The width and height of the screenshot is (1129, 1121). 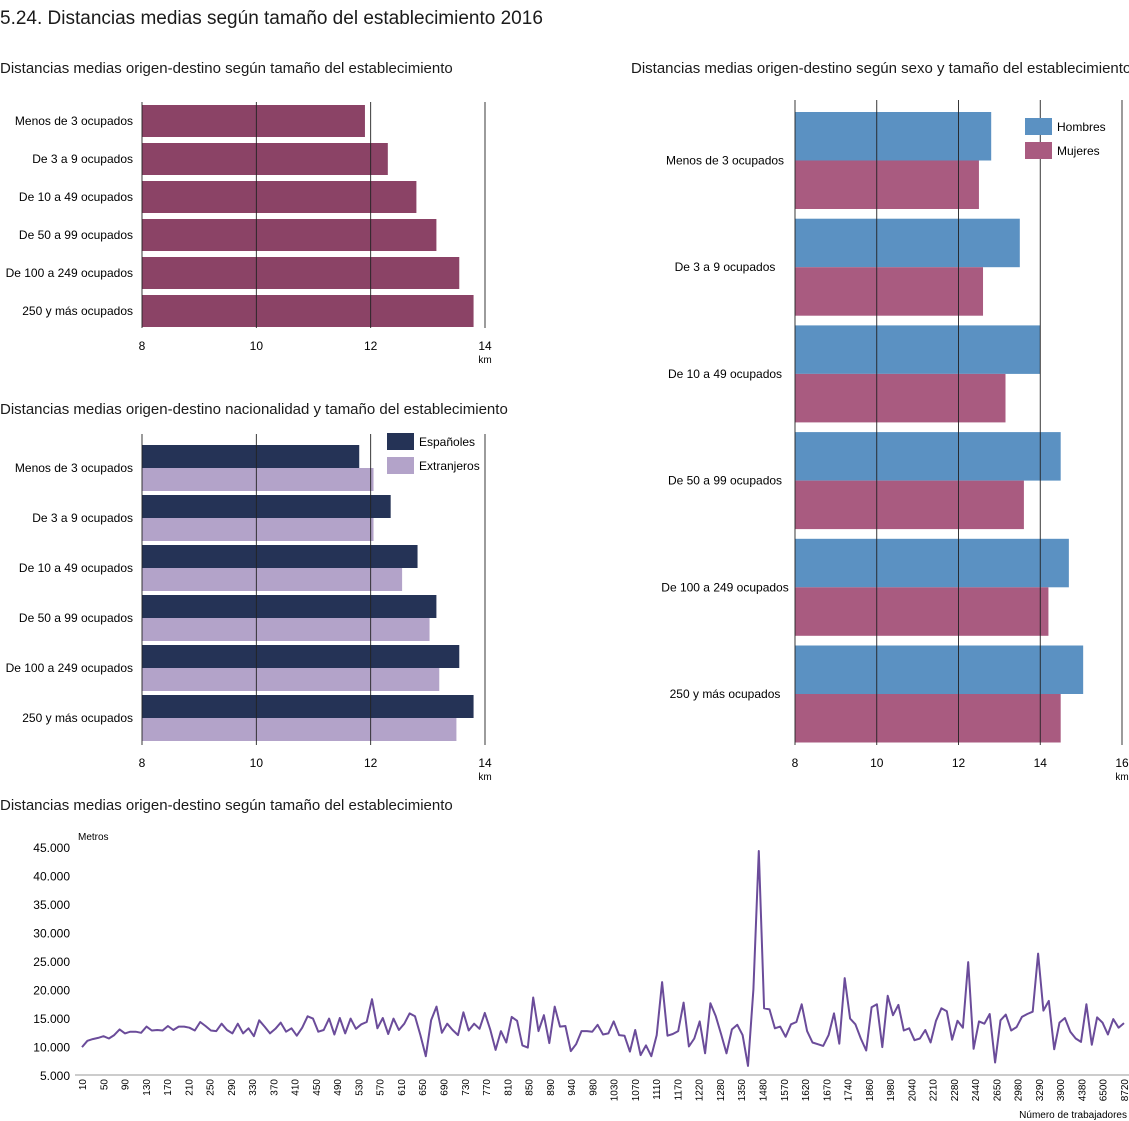 What do you see at coordinates (296, 1087) in the screenshot?
I see `x-tick-label: 410` at bounding box center [296, 1087].